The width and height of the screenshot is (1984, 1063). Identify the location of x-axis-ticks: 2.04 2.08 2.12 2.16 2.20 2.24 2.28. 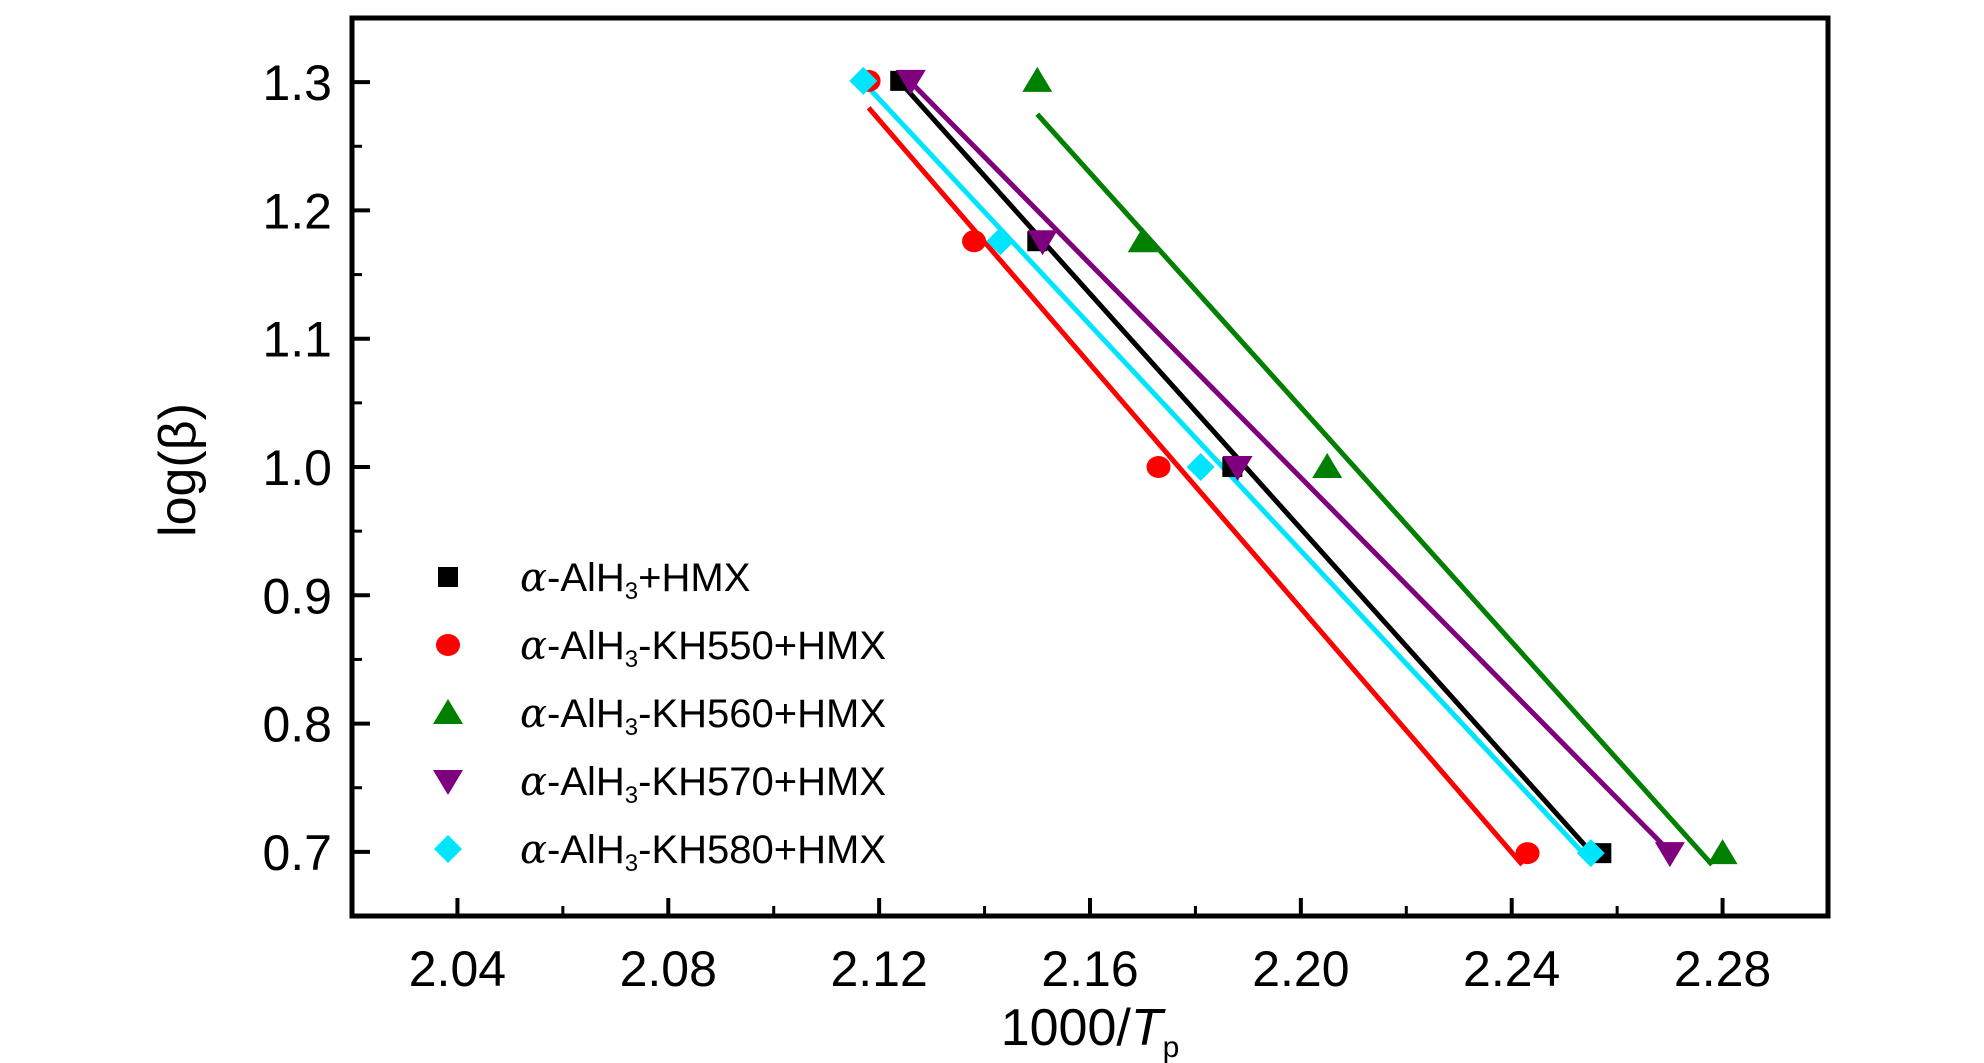
(1090, 947).